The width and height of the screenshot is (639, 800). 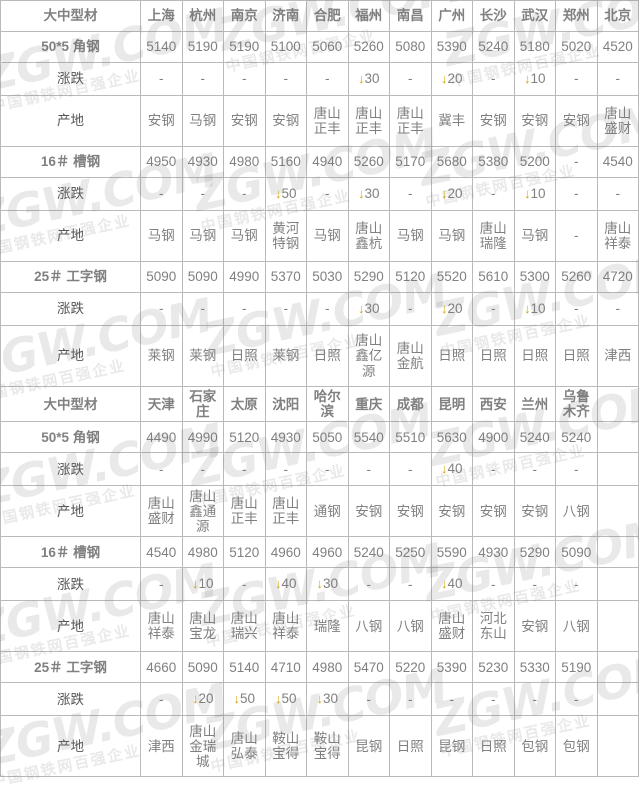 I want to click on channel-change-9: ↓10, so click(x=534, y=194).